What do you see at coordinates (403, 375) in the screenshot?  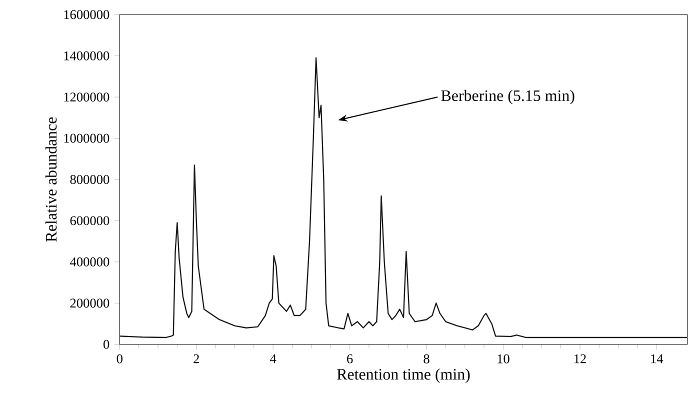 I see `x-axis-title: Retention time (min)` at bounding box center [403, 375].